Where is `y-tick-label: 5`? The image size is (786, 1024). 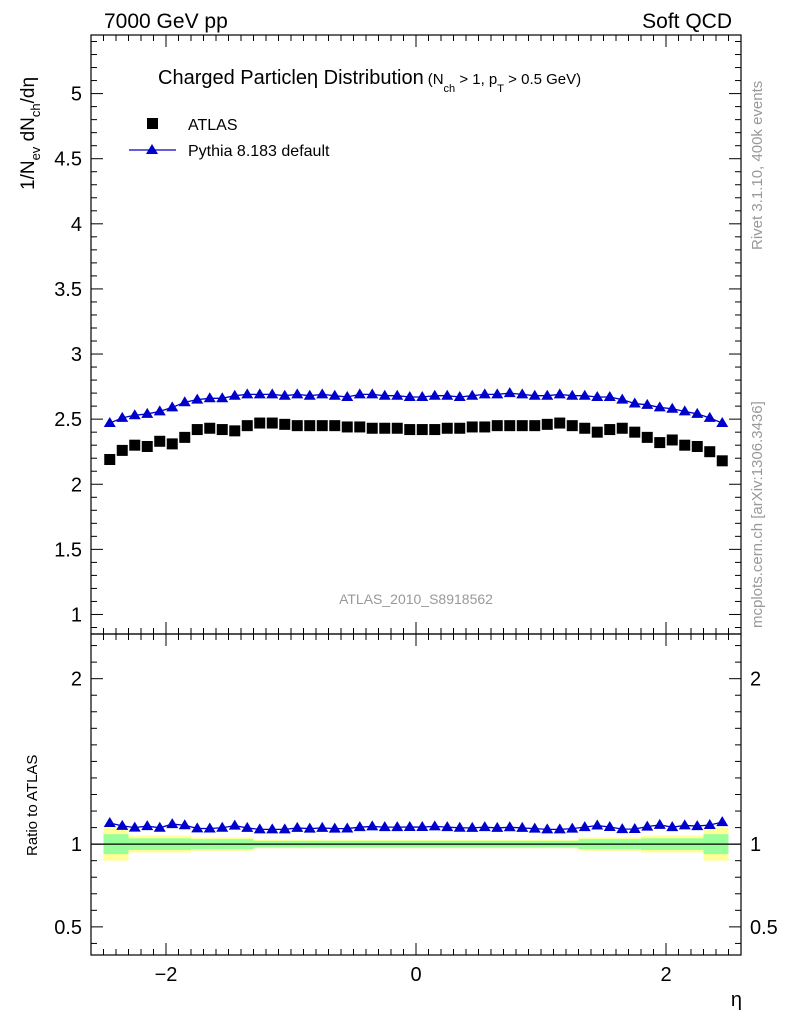
y-tick-label: 5 is located at coordinates (76, 95).